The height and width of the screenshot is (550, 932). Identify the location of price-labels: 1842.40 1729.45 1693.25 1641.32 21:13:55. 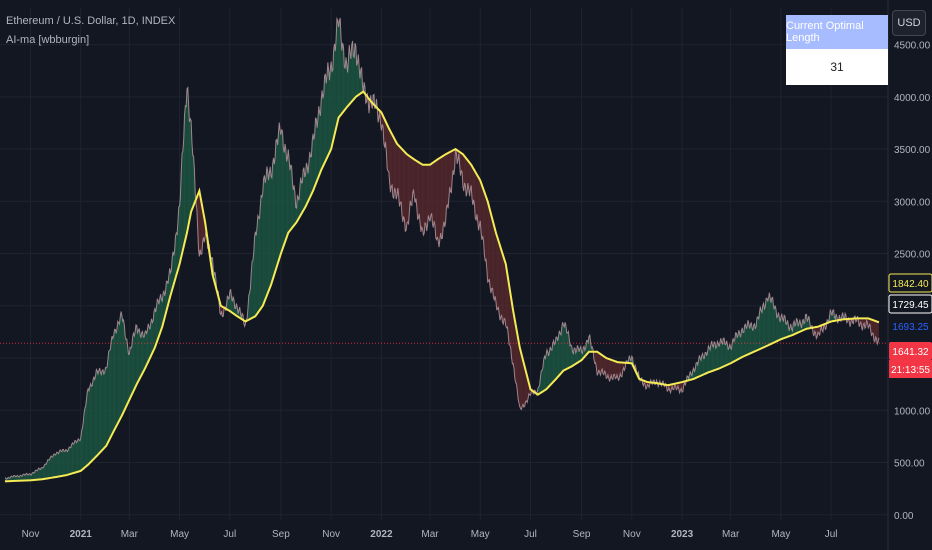
(910, 325).